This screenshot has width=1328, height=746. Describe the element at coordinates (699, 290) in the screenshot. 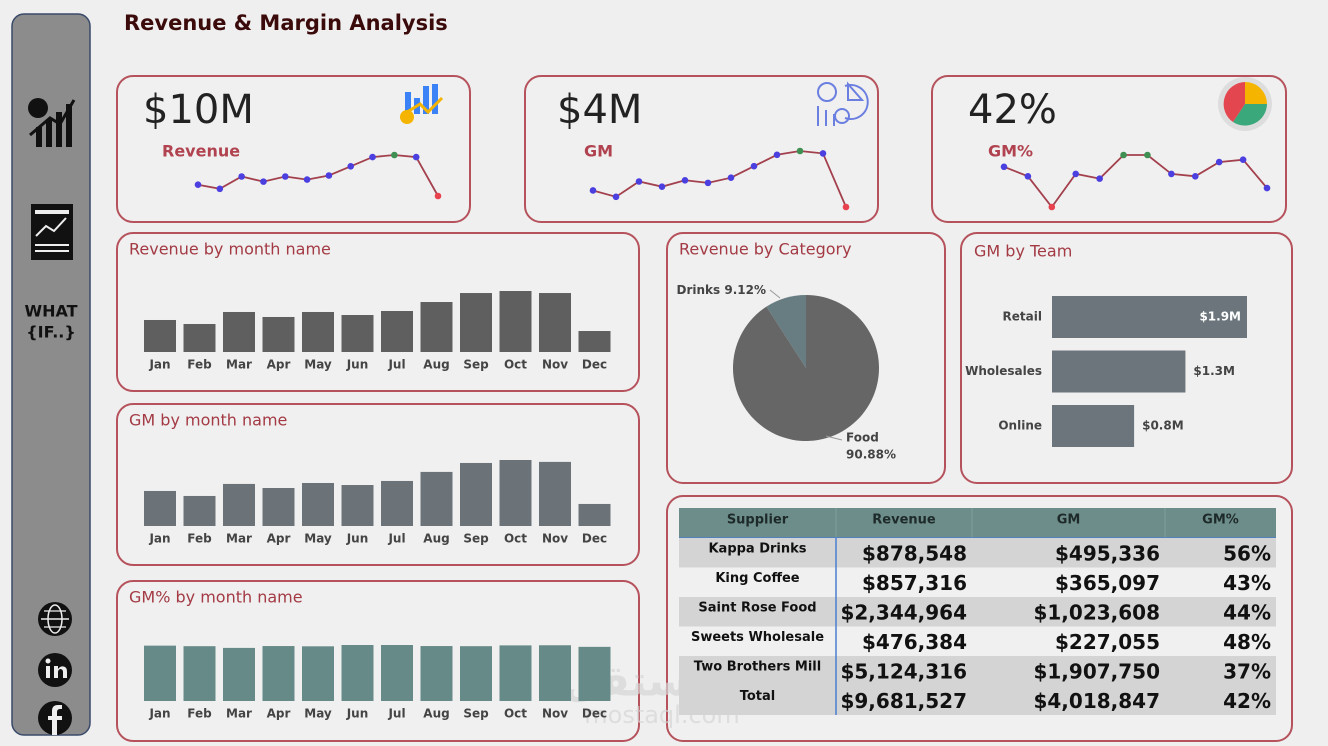

I see `category-label: Drinks` at that location.